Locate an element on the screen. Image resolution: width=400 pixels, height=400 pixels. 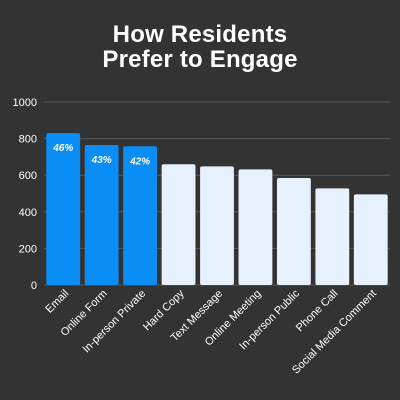
bar-data-label: 43% is located at coordinates (101, 160).